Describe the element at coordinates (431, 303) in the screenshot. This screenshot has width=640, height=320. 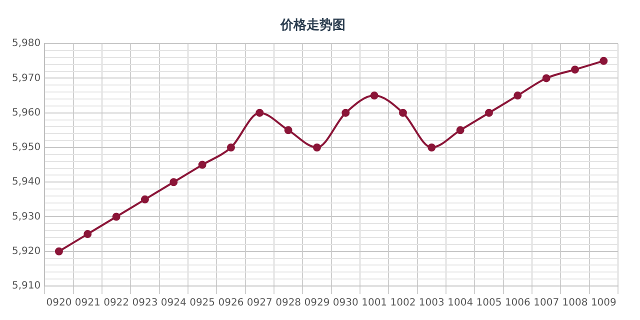
I see `x-tick-label: 1003` at that location.